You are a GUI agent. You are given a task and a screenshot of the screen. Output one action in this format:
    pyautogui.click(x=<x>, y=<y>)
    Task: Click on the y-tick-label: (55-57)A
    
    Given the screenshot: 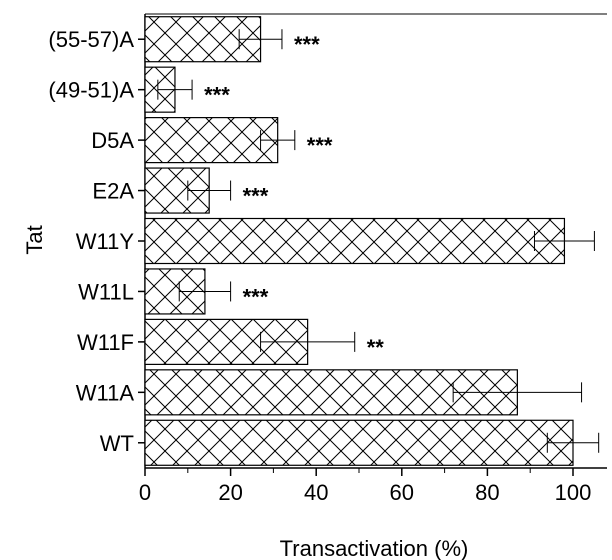 What is the action you would take?
    pyautogui.click(x=91, y=39)
    